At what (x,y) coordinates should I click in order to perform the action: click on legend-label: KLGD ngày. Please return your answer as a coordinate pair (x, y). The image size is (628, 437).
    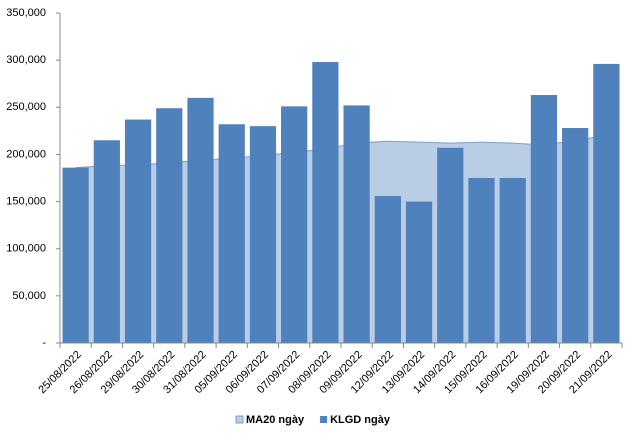
    Looking at the image, I should click on (360, 420).